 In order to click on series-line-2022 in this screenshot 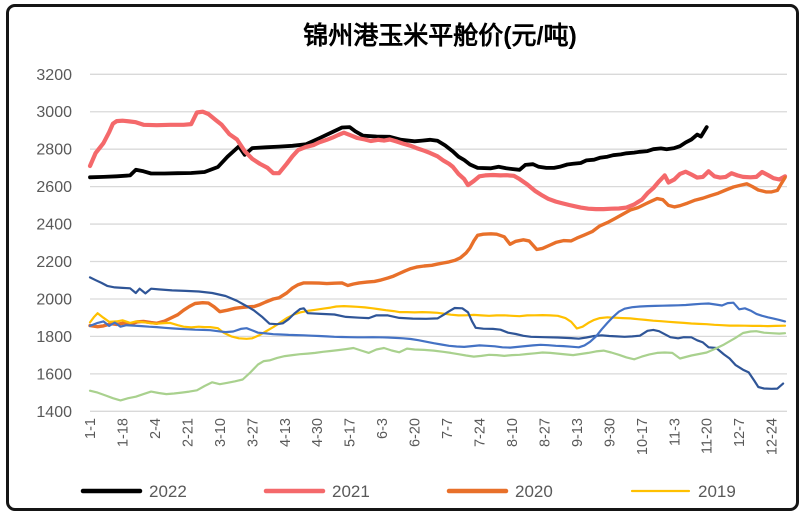, I will do `click(398, 152)`.